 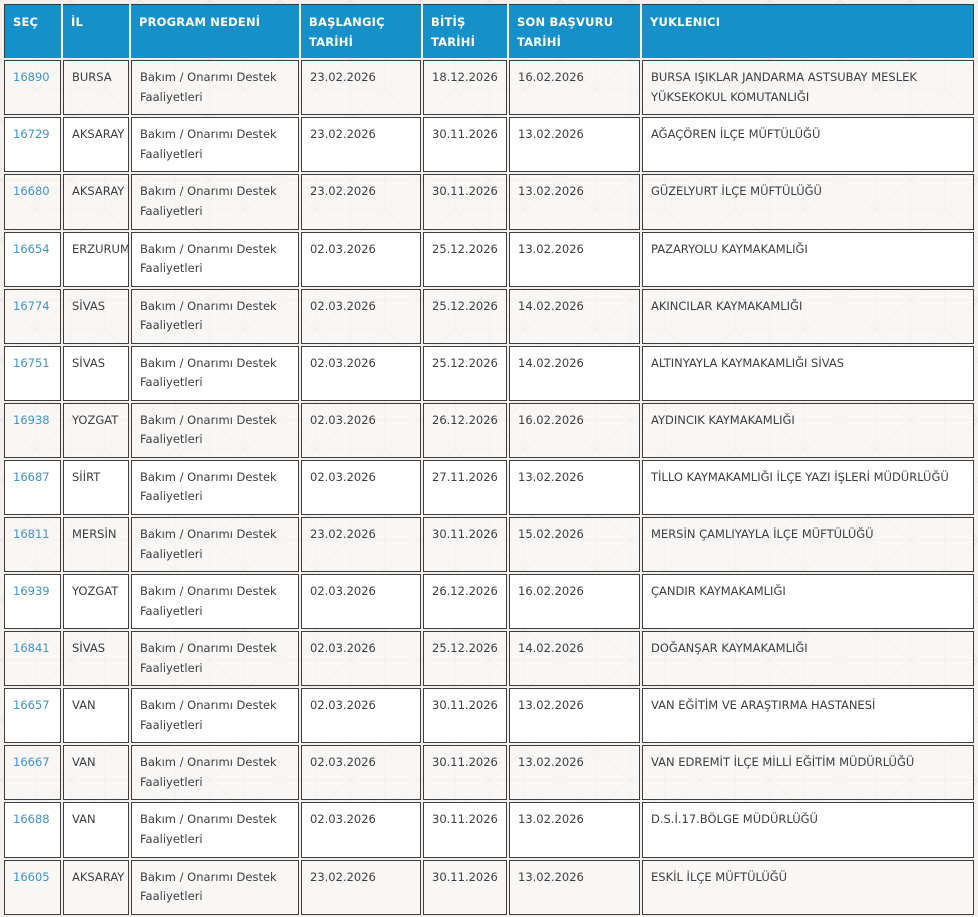 What do you see at coordinates (808, 259) in the screenshot?
I see `cell-yuklenici: PAZARYOLU KAYMAKAMLIĞI` at bounding box center [808, 259].